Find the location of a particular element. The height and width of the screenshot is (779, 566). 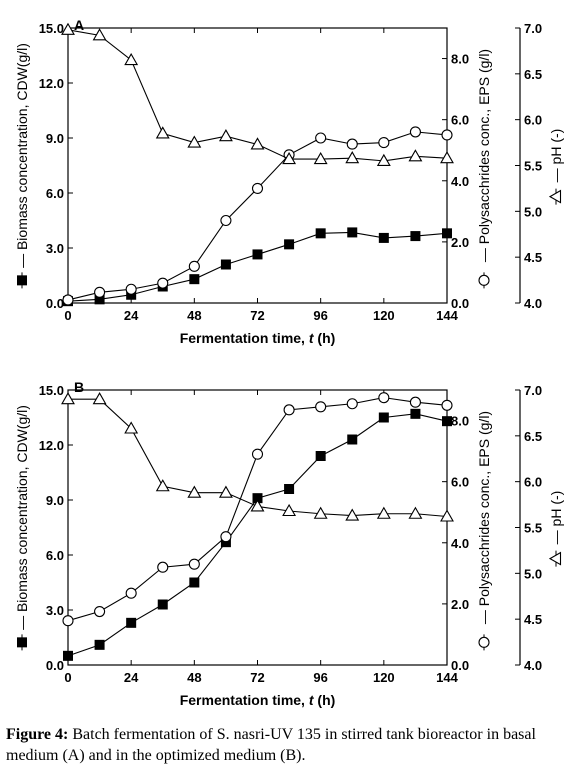

caption-label: Figure 4: is located at coordinates (37, 734).